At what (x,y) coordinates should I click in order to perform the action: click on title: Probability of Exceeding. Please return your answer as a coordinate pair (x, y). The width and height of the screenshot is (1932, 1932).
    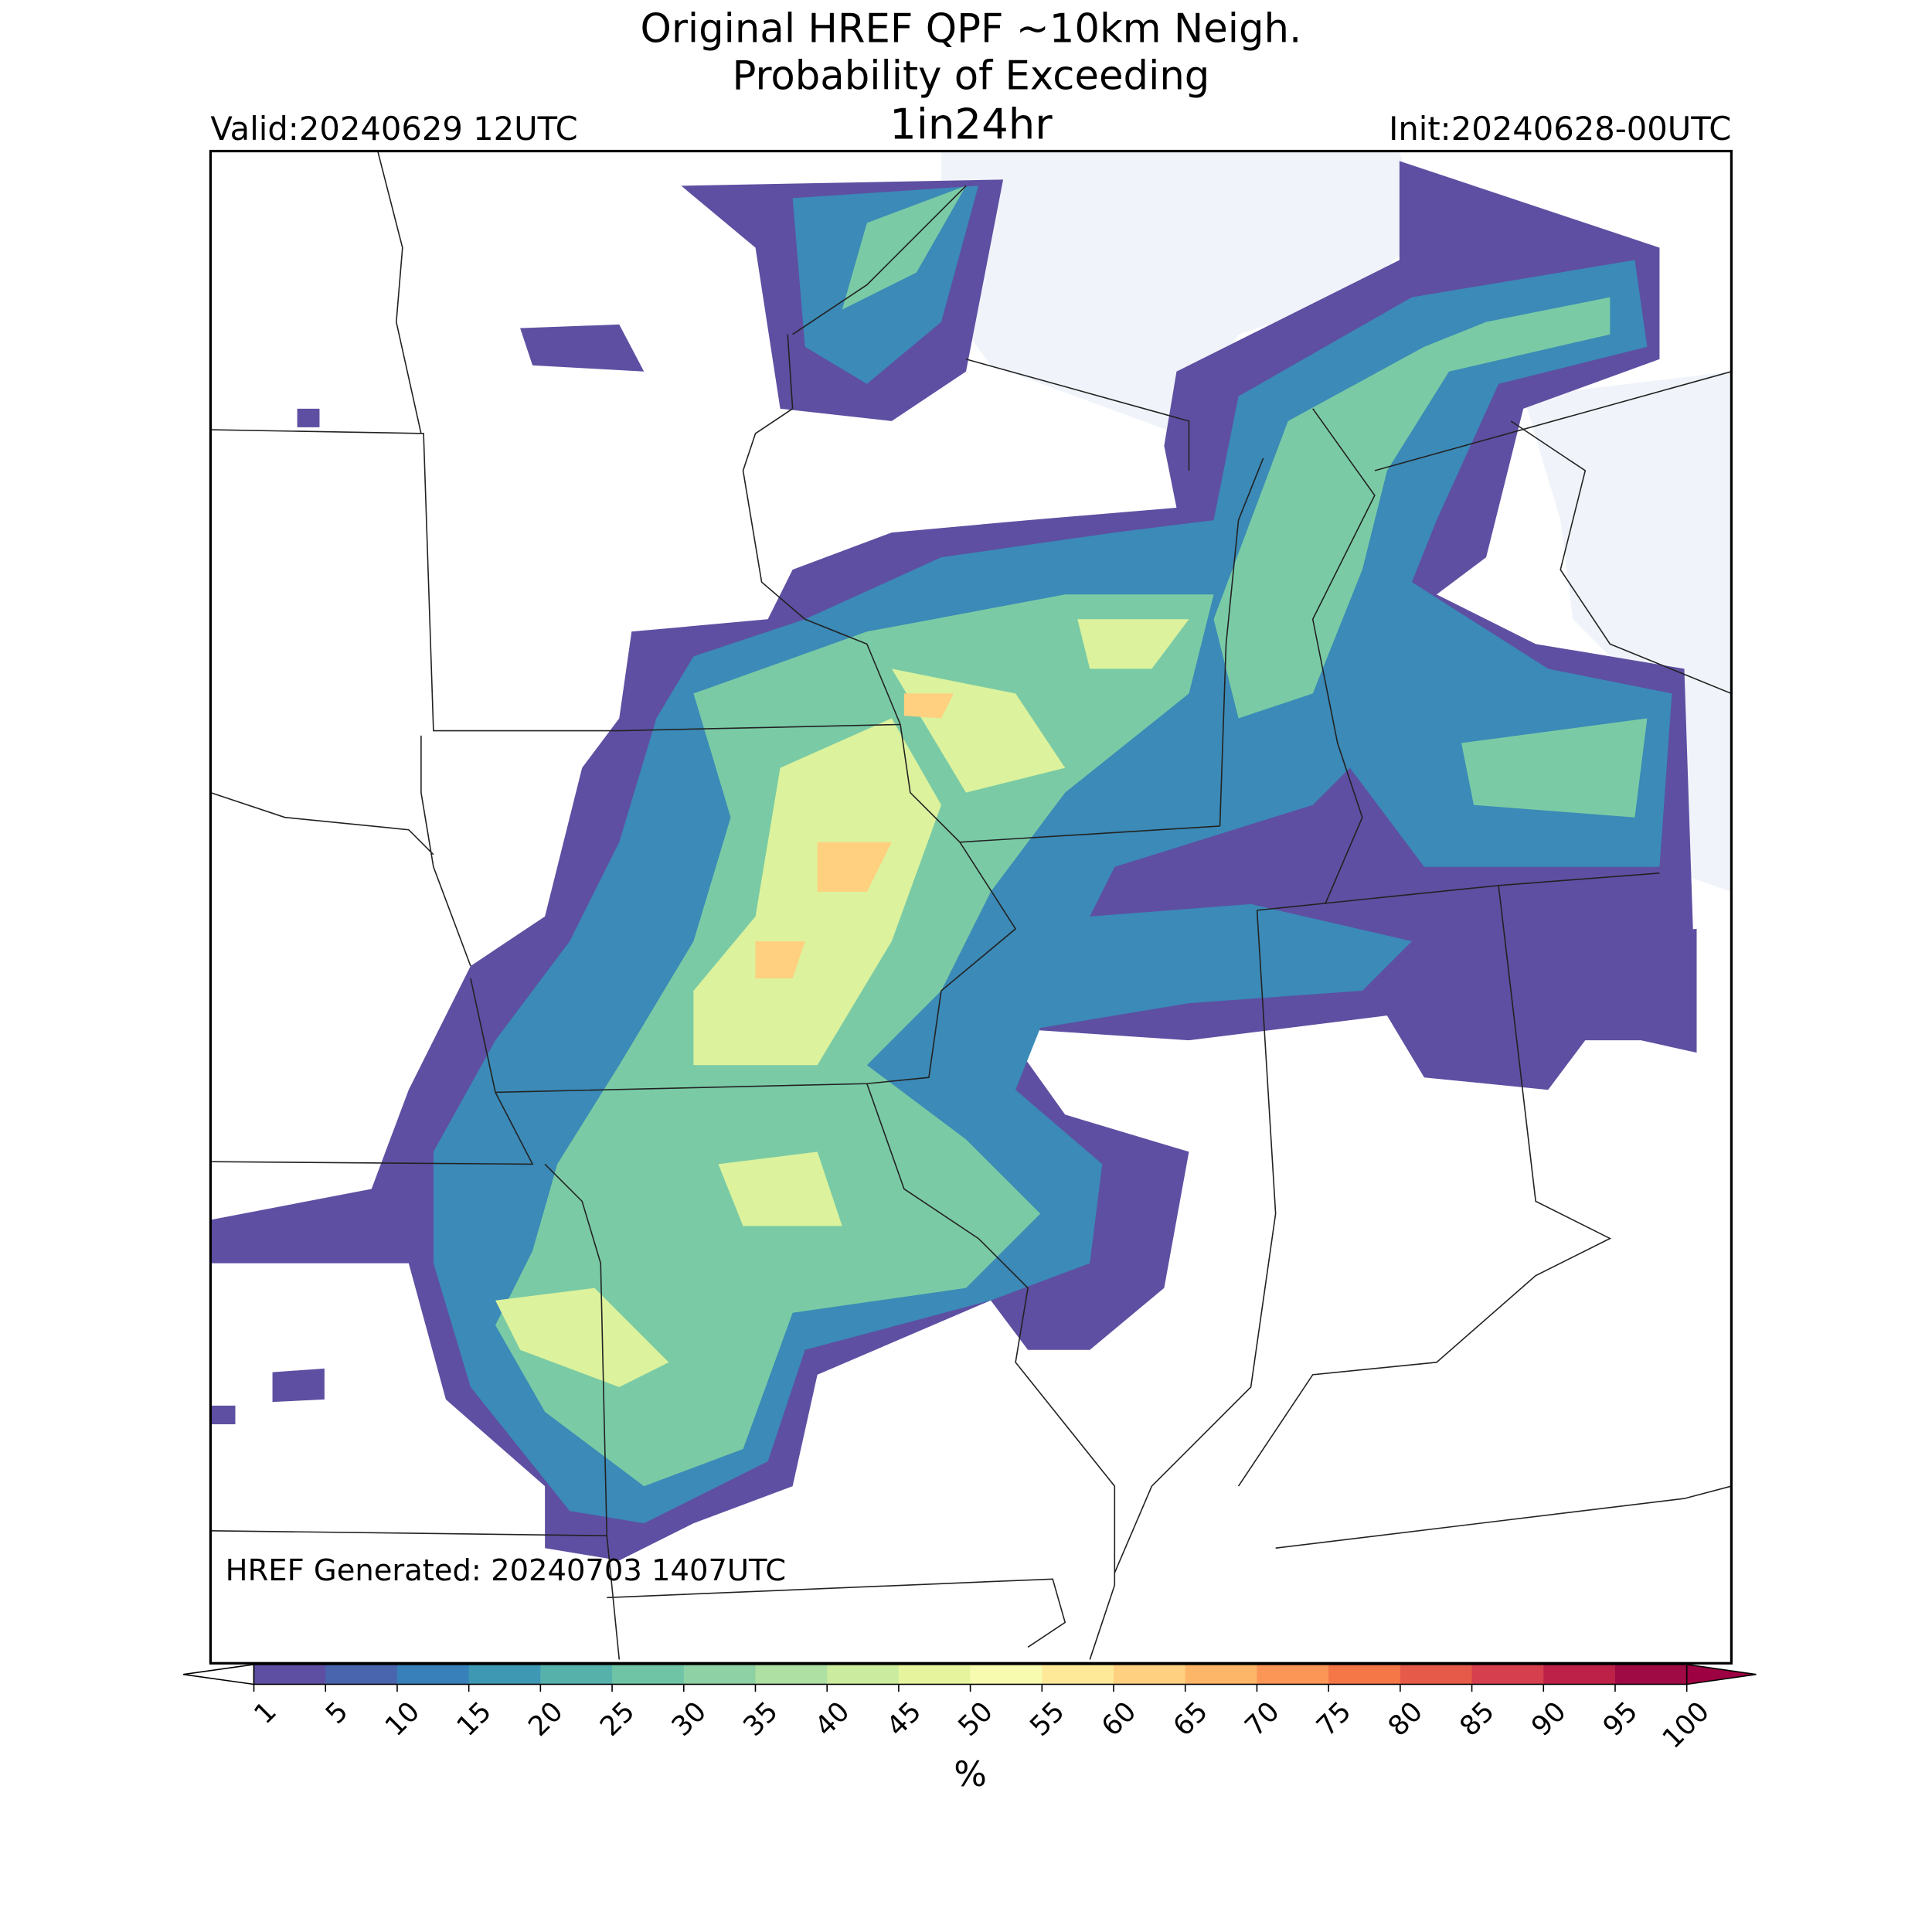
    Looking at the image, I should click on (971, 76).